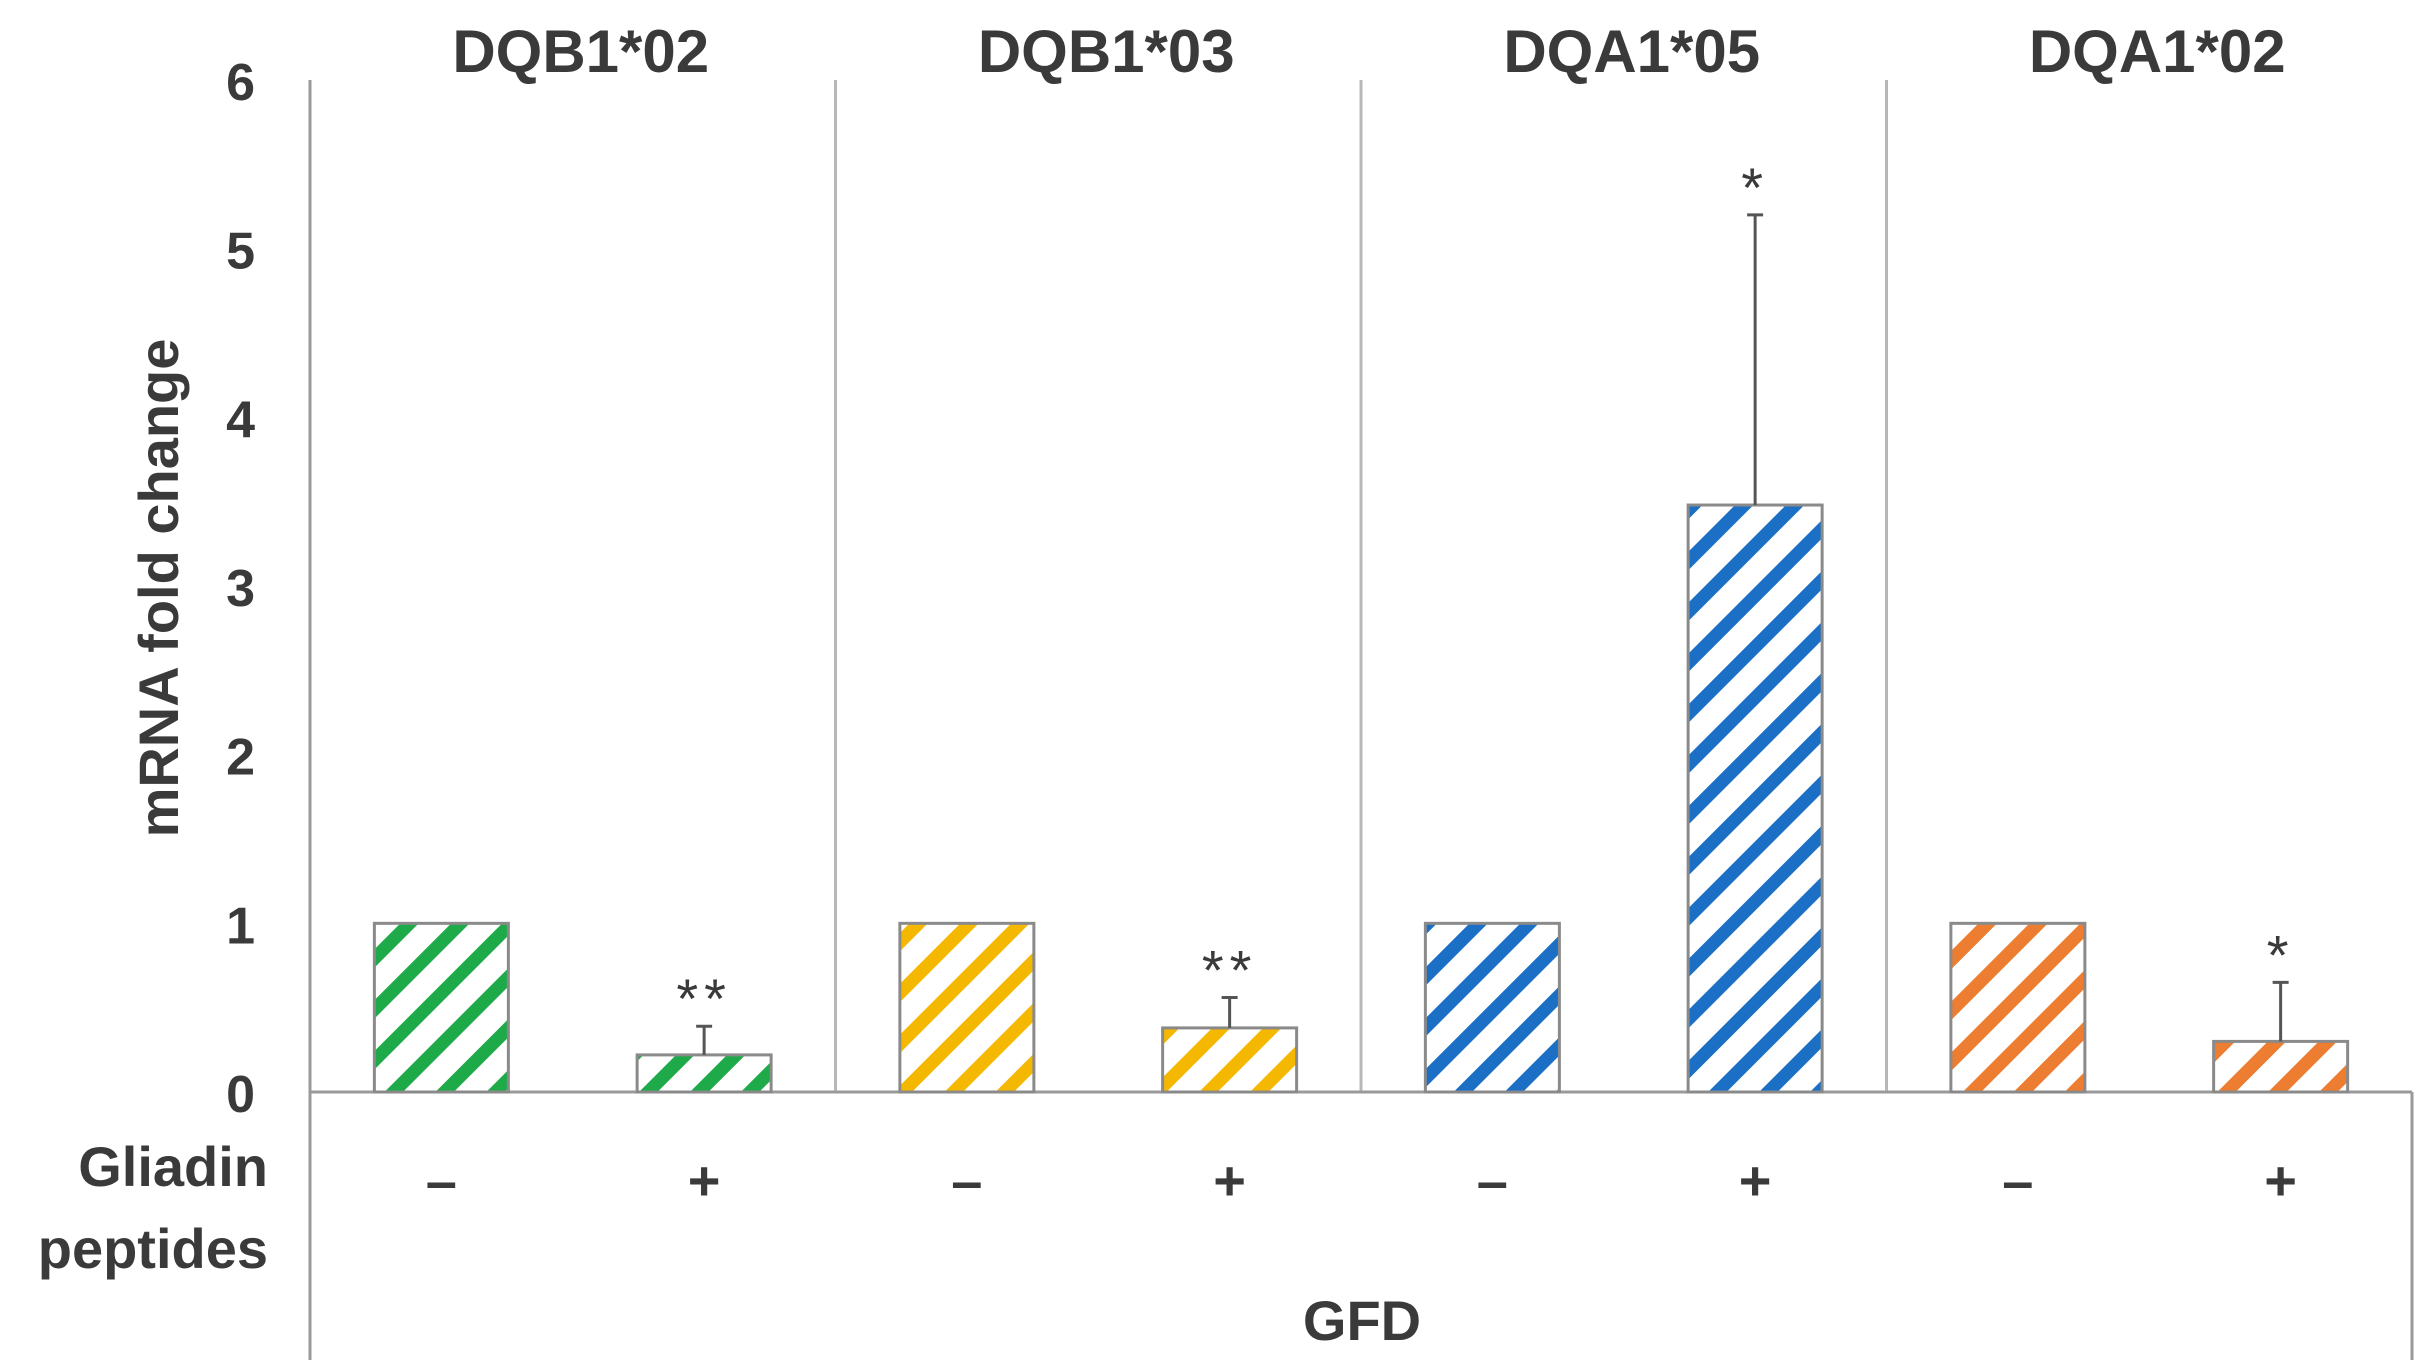 The image size is (2422, 1367). What do you see at coordinates (2157, 51) in the screenshot?
I see `group-title: DQA1*02` at bounding box center [2157, 51].